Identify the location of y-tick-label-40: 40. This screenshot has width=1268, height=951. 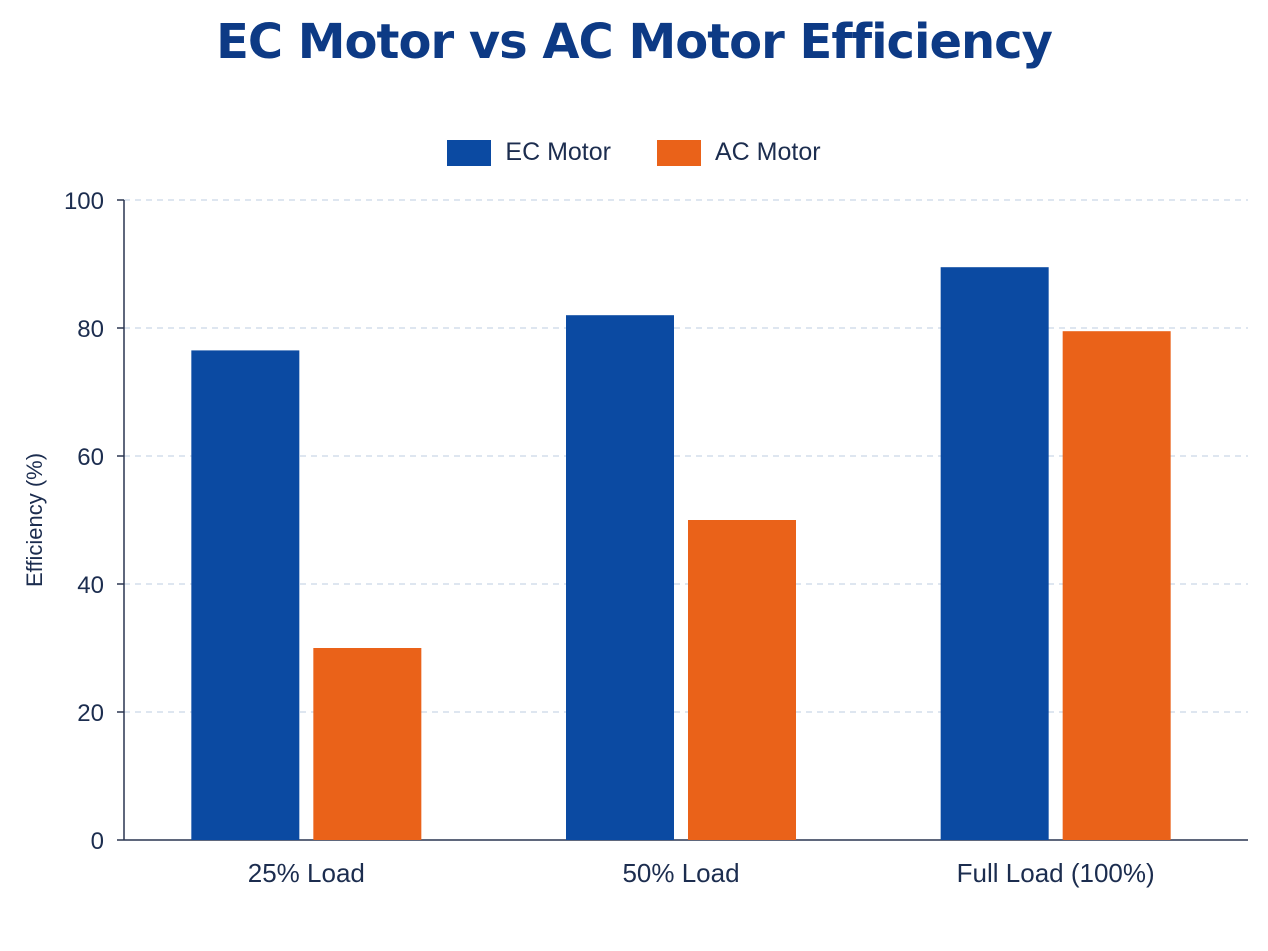
(90, 585).